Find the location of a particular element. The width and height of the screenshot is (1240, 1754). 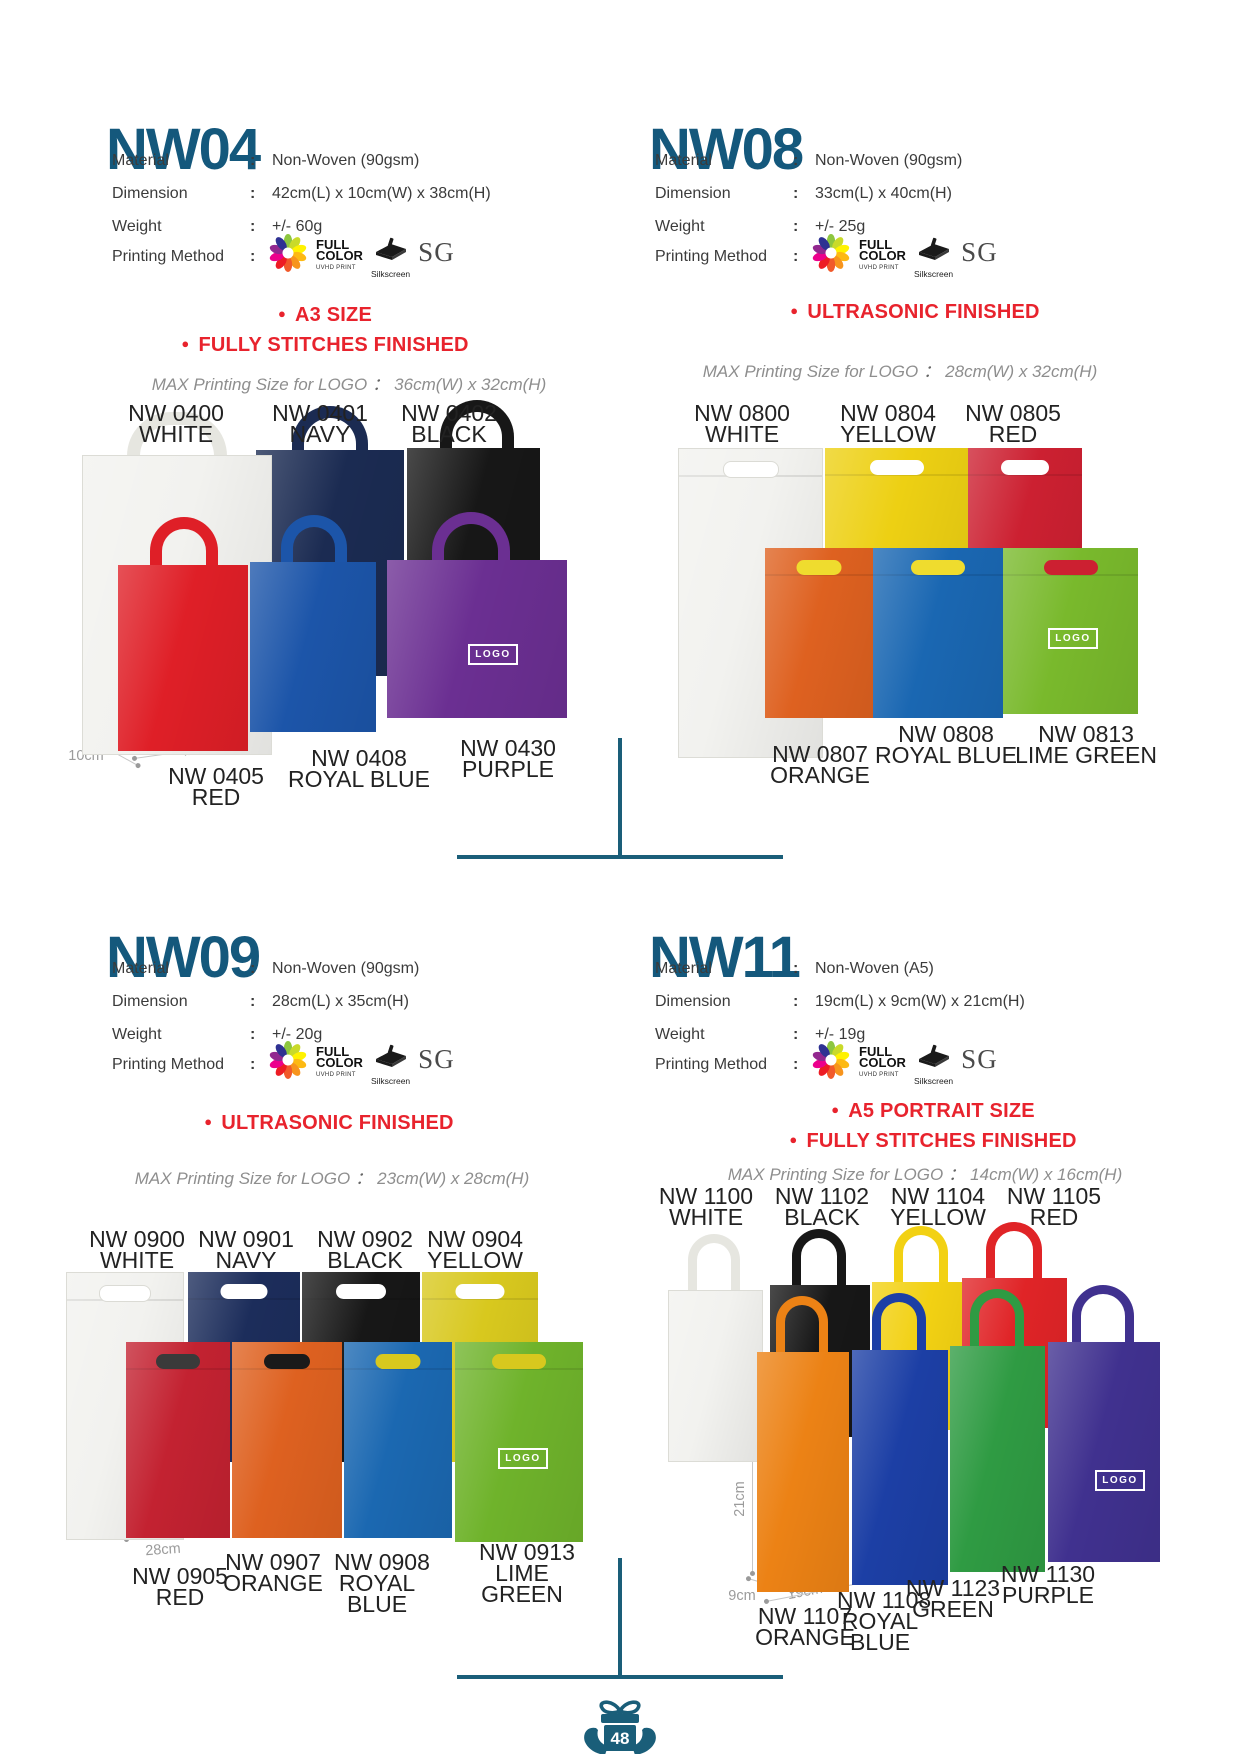

bag-code: NW 0402 is located at coordinates (449, 413).